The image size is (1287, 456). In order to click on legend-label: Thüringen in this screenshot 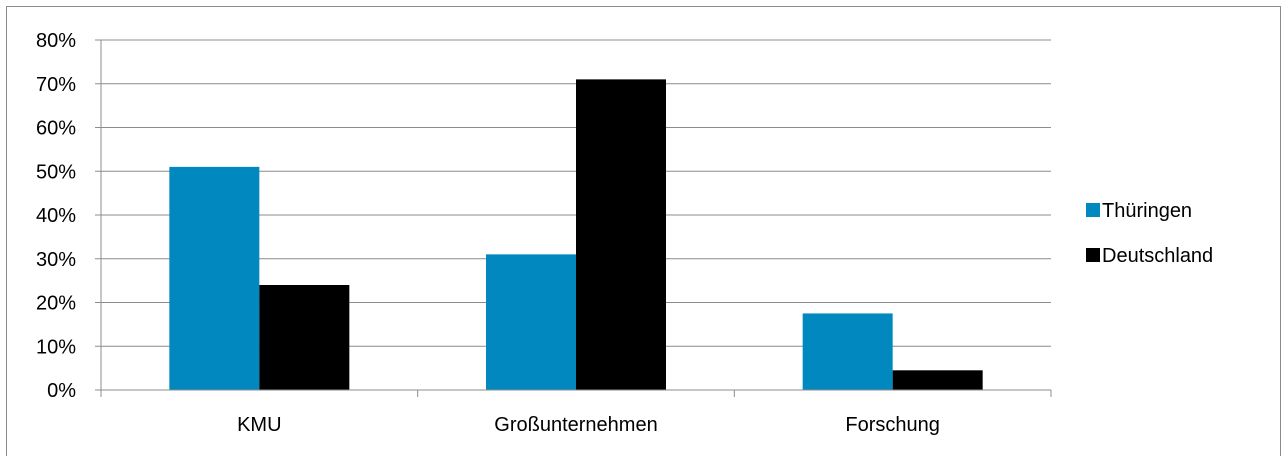, I will do `click(1147, 211)`.